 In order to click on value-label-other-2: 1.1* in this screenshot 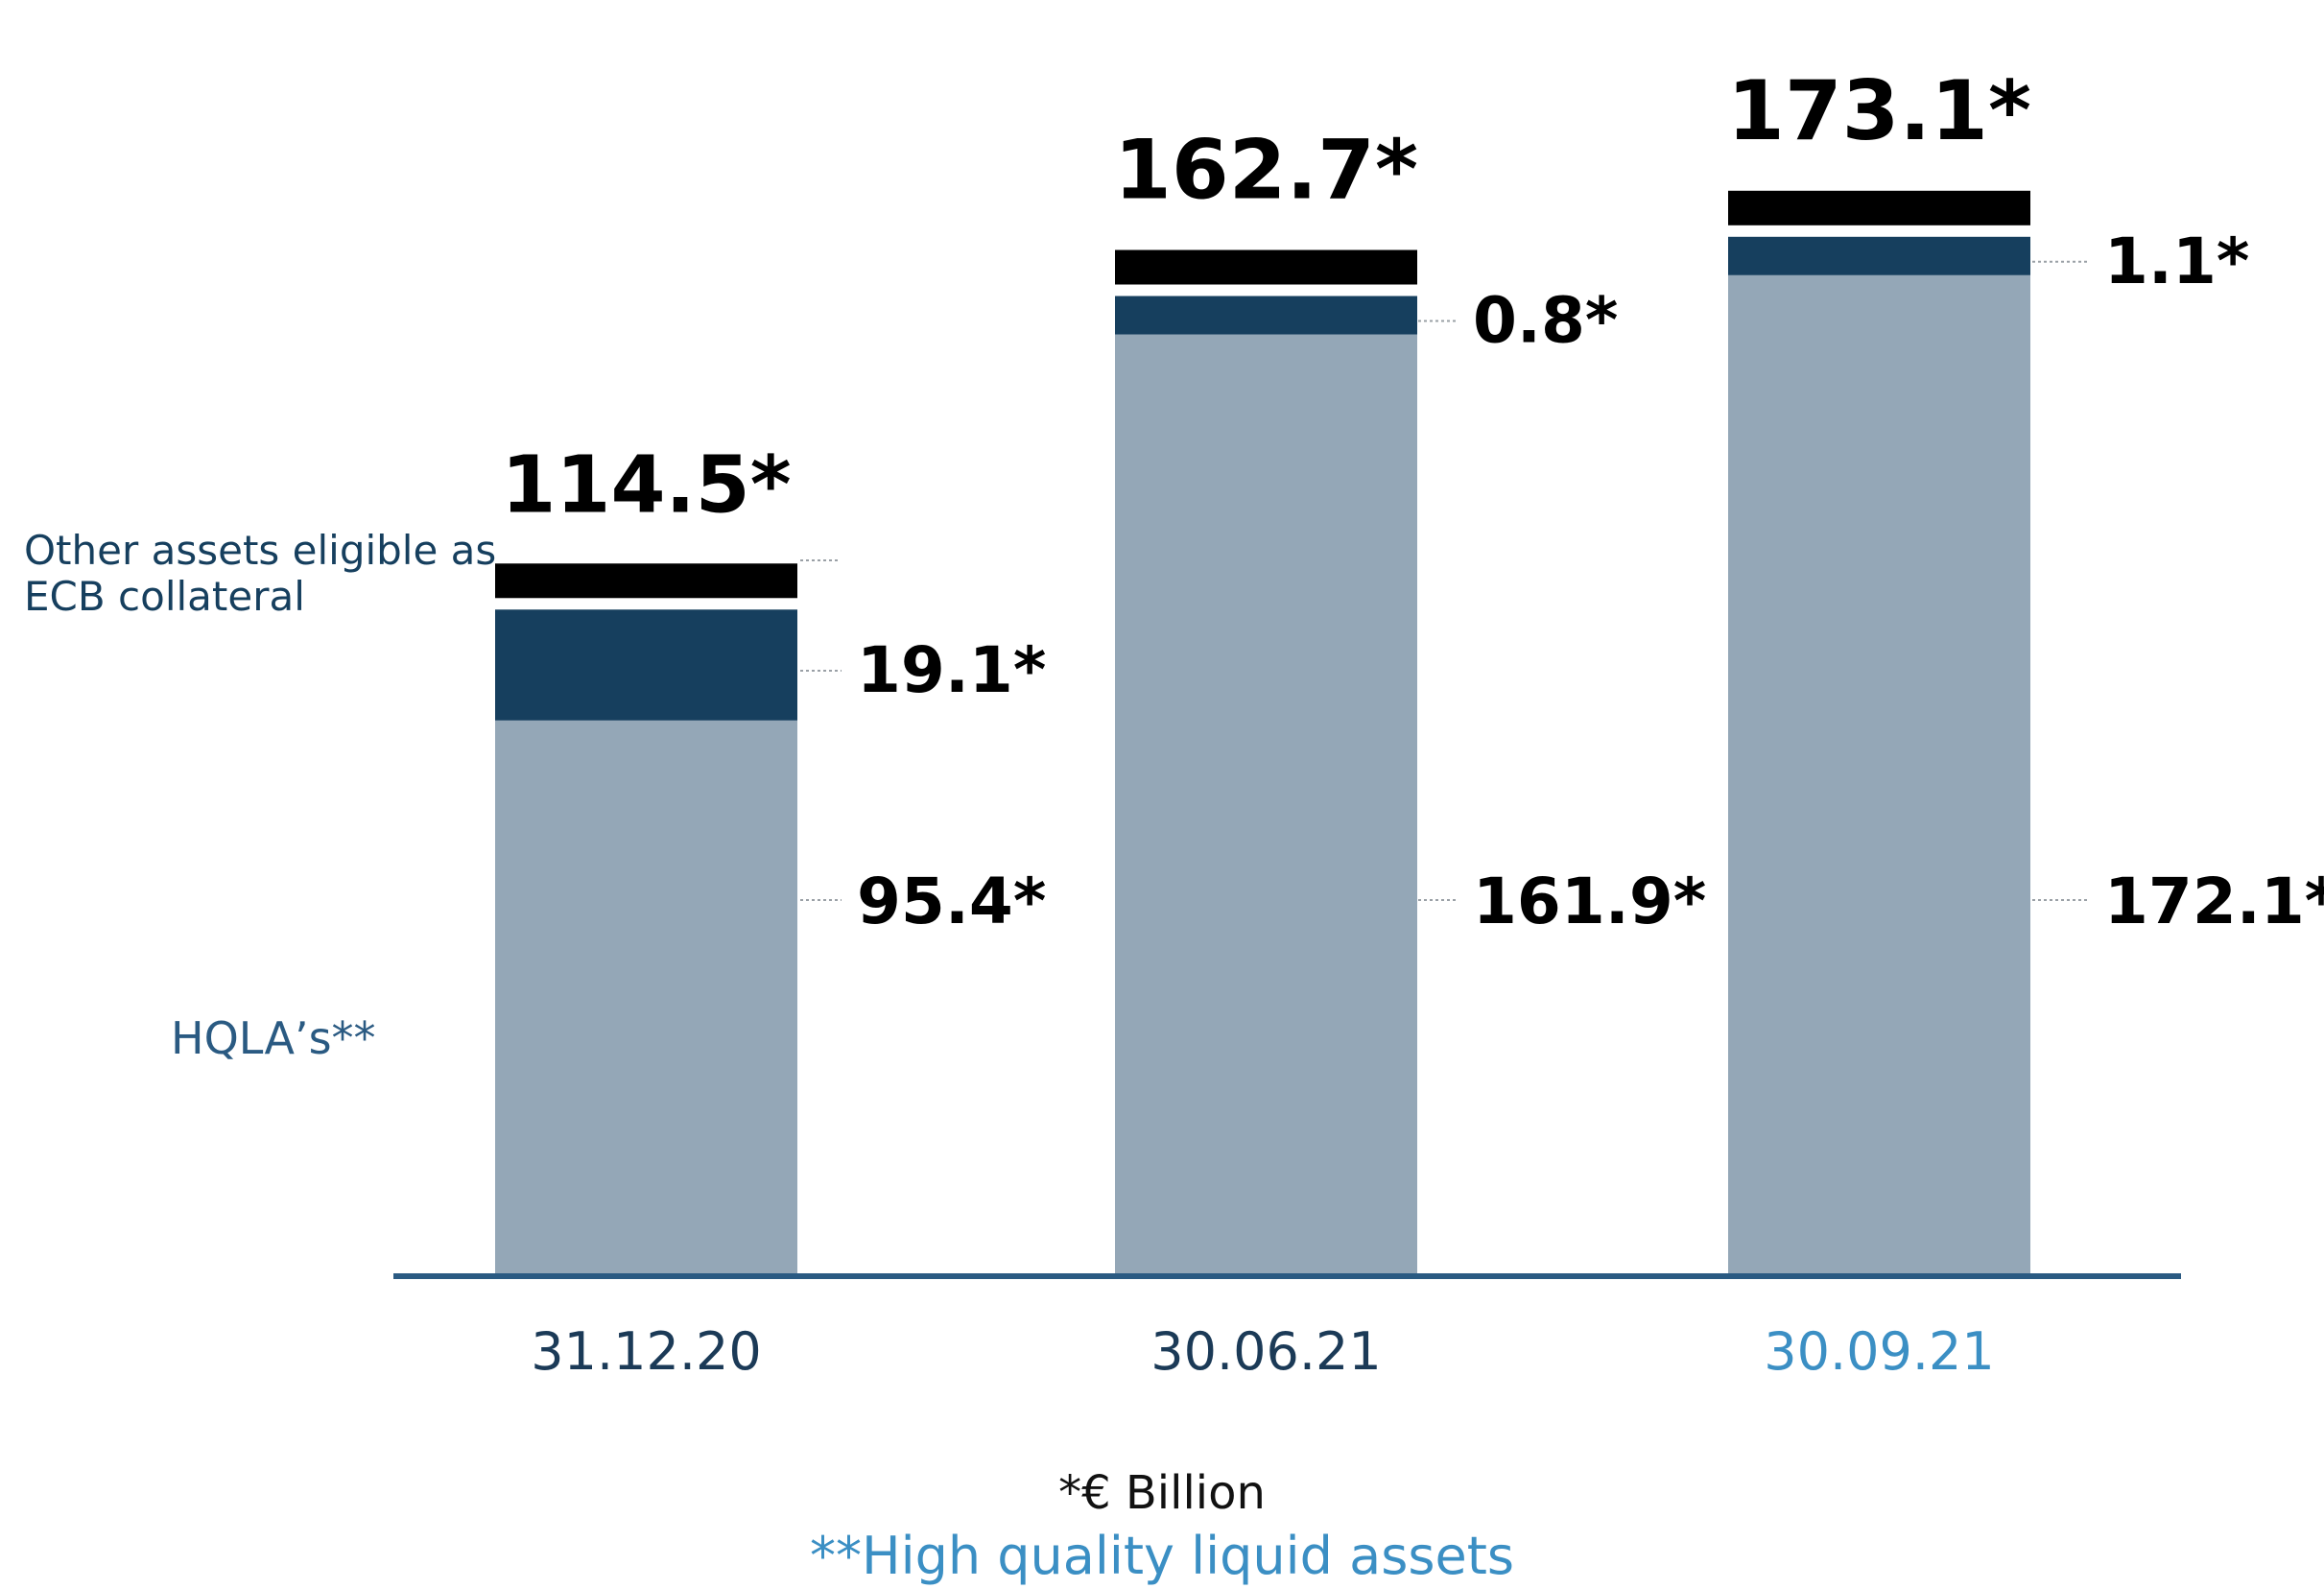, I will do `click(2176, 261)`.